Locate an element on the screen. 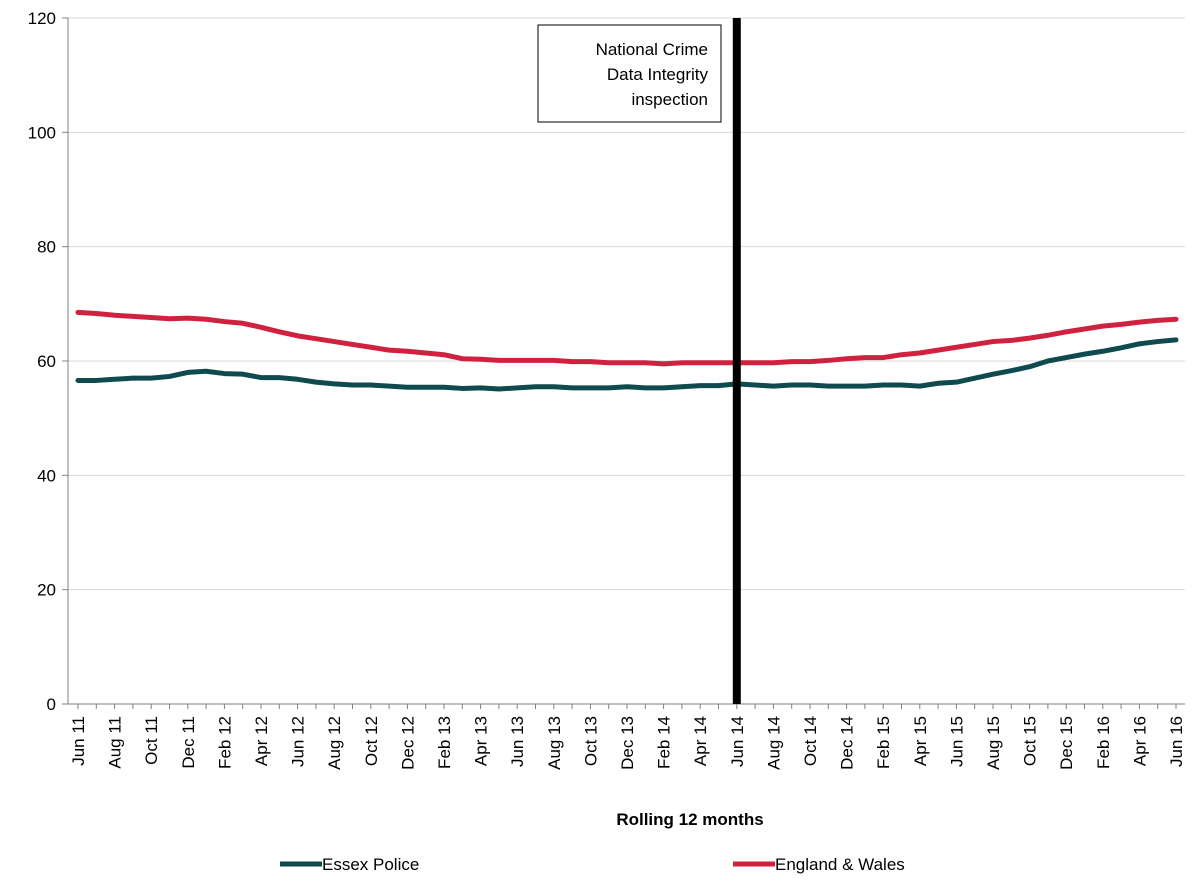 The image size is (1195, 884). inspection-annotation: National Crime Data Integrity inspection is located at coordinates (639, 361).